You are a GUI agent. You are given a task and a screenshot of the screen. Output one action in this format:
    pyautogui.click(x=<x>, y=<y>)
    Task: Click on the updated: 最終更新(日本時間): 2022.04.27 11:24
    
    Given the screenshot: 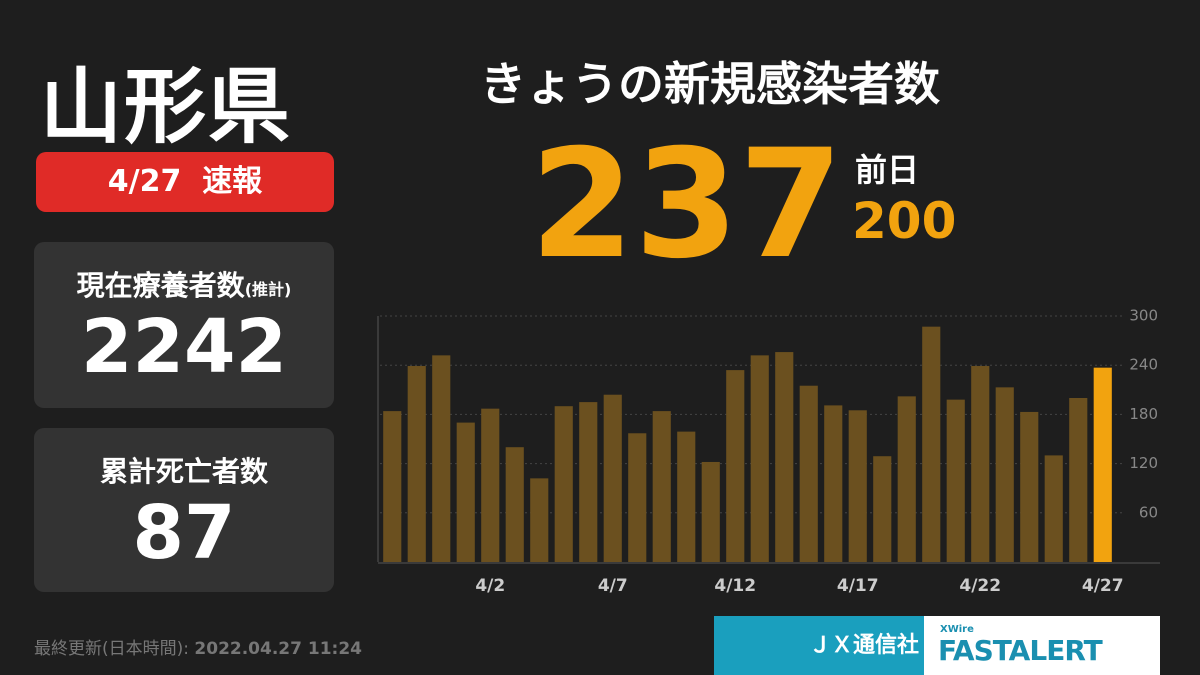 What is the action you would take?
    pyautogui.click(x=198, y=646)
    